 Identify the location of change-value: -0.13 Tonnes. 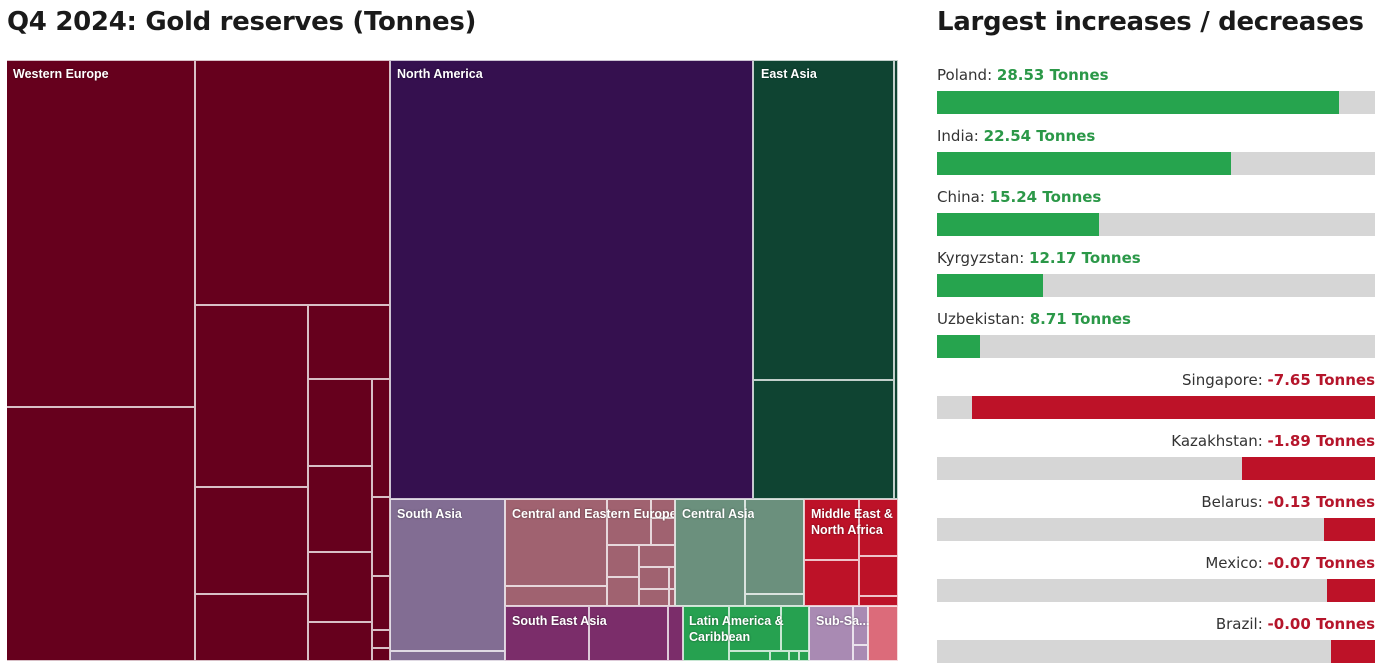
(1321, 502).